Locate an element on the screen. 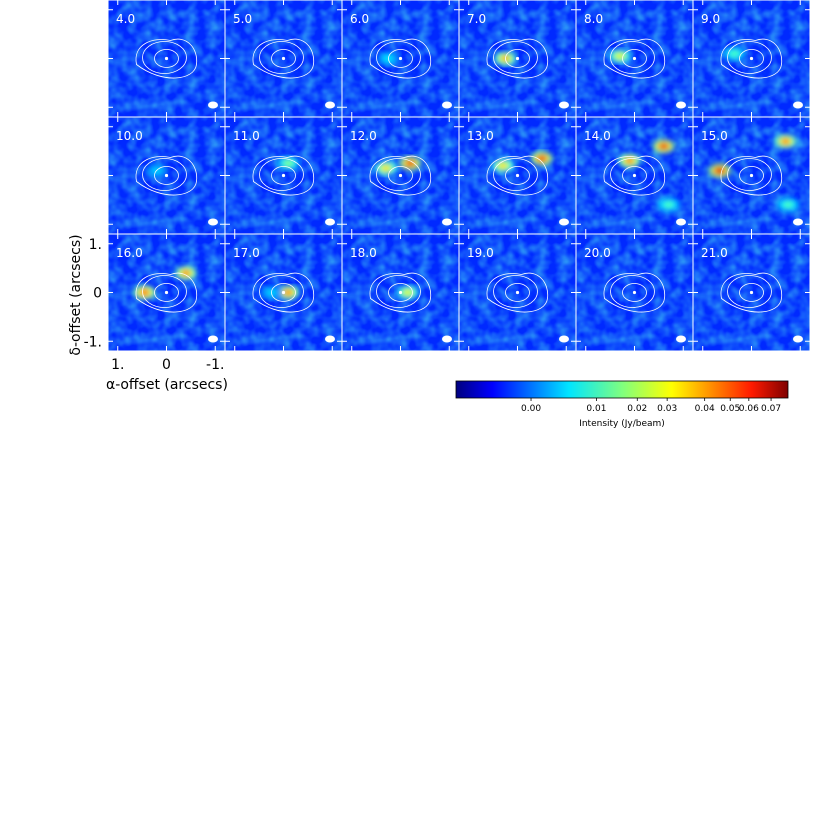 Image resolution: width=830 pixels, height=830 pixels. channel-panel: 18.0 is located at coordinates (400, 292).